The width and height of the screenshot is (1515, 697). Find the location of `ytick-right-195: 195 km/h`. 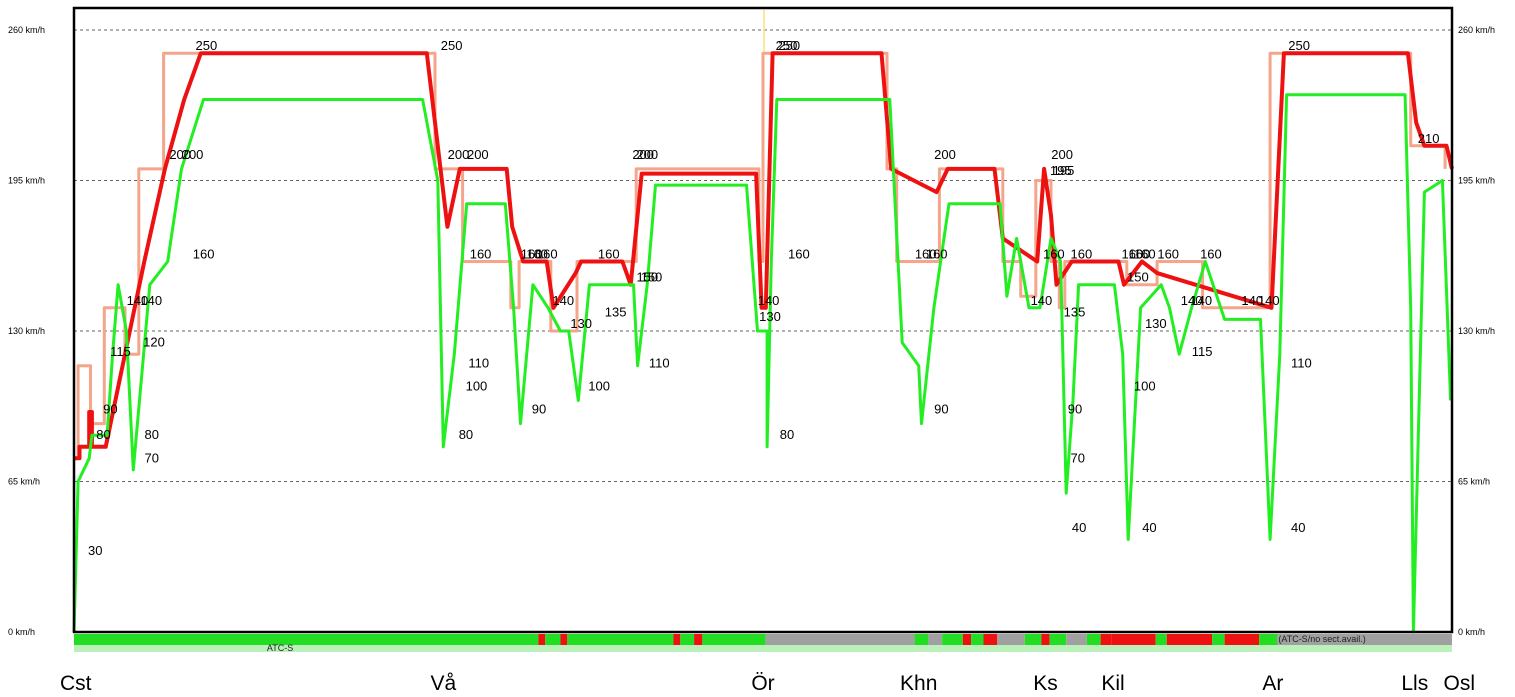

ytick-right-195: 195 km/h is located at coordinates (1476, 181).